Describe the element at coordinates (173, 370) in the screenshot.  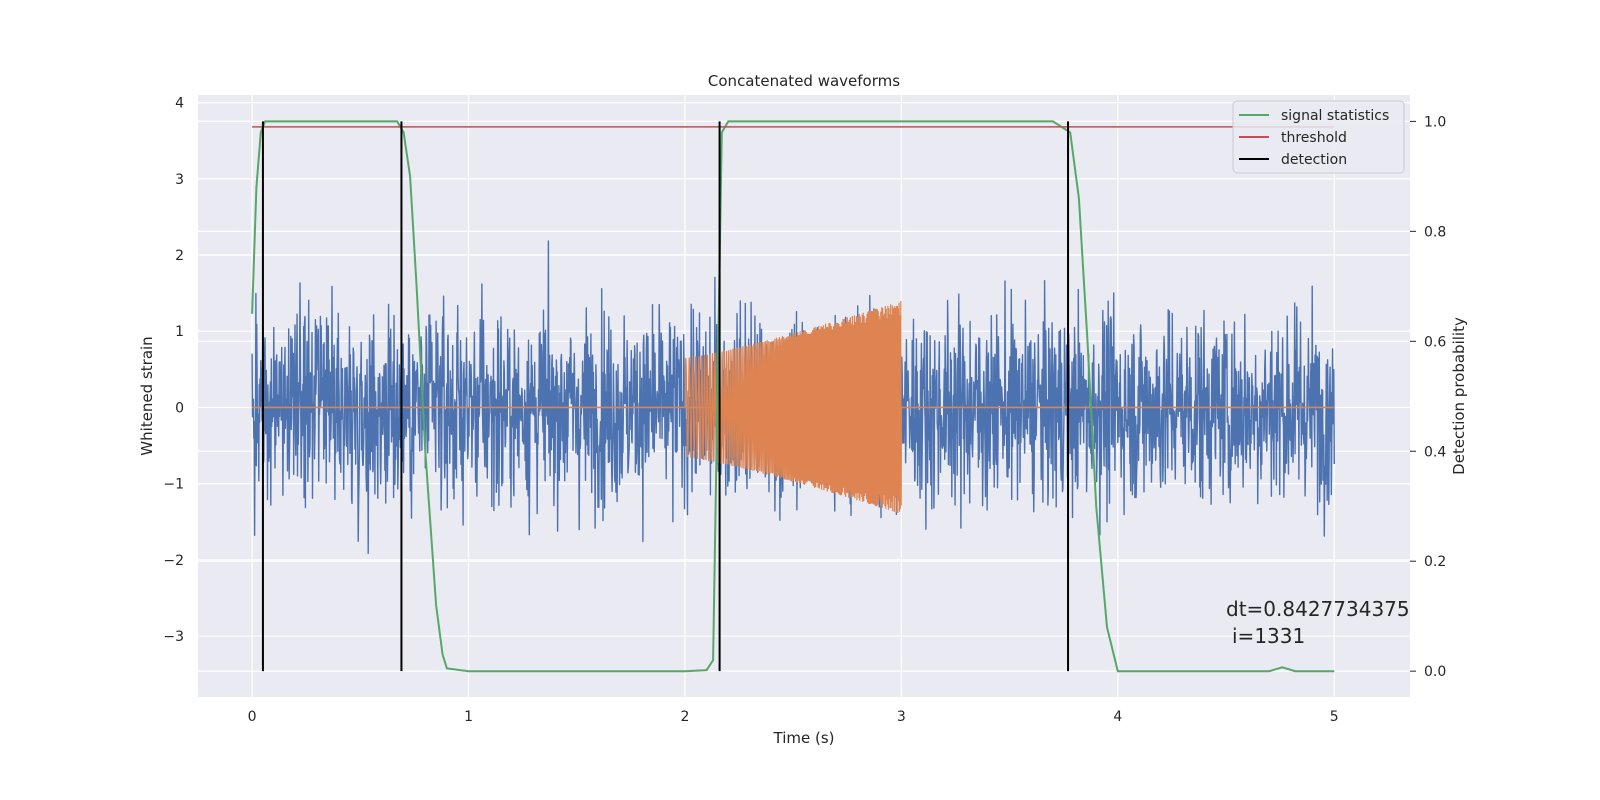
I see `left-y-ticks: −3 −2 −1 0 1 2 3 4` at that location.